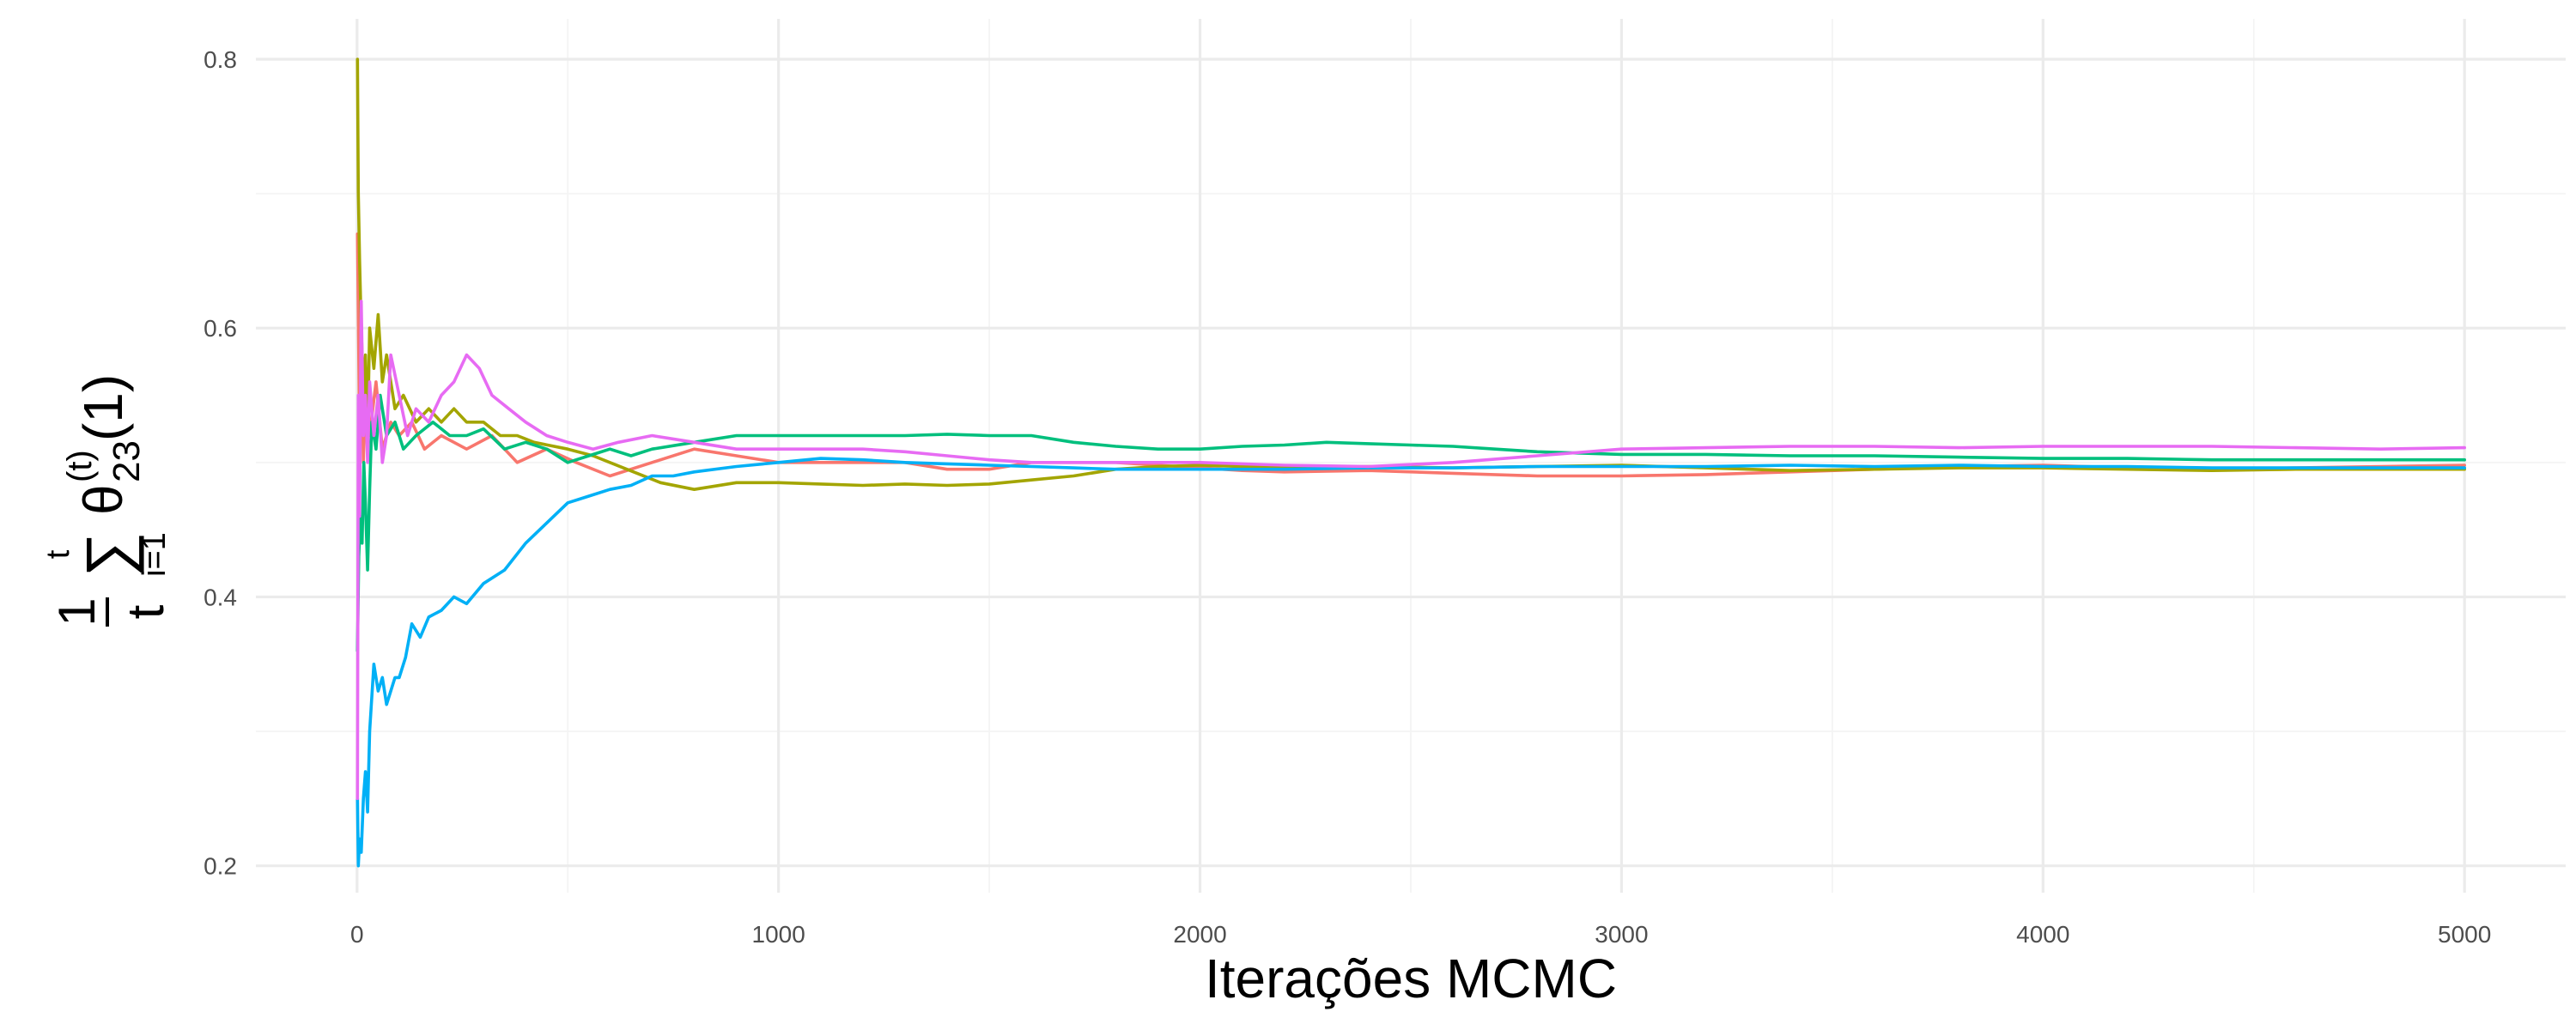 The width and height of the screenshot is (2576, 1030). What do you see at coordinates (103, 407) in the screenshot?
I see `y-label-argument: (1)` at bounding box center [103, 407].